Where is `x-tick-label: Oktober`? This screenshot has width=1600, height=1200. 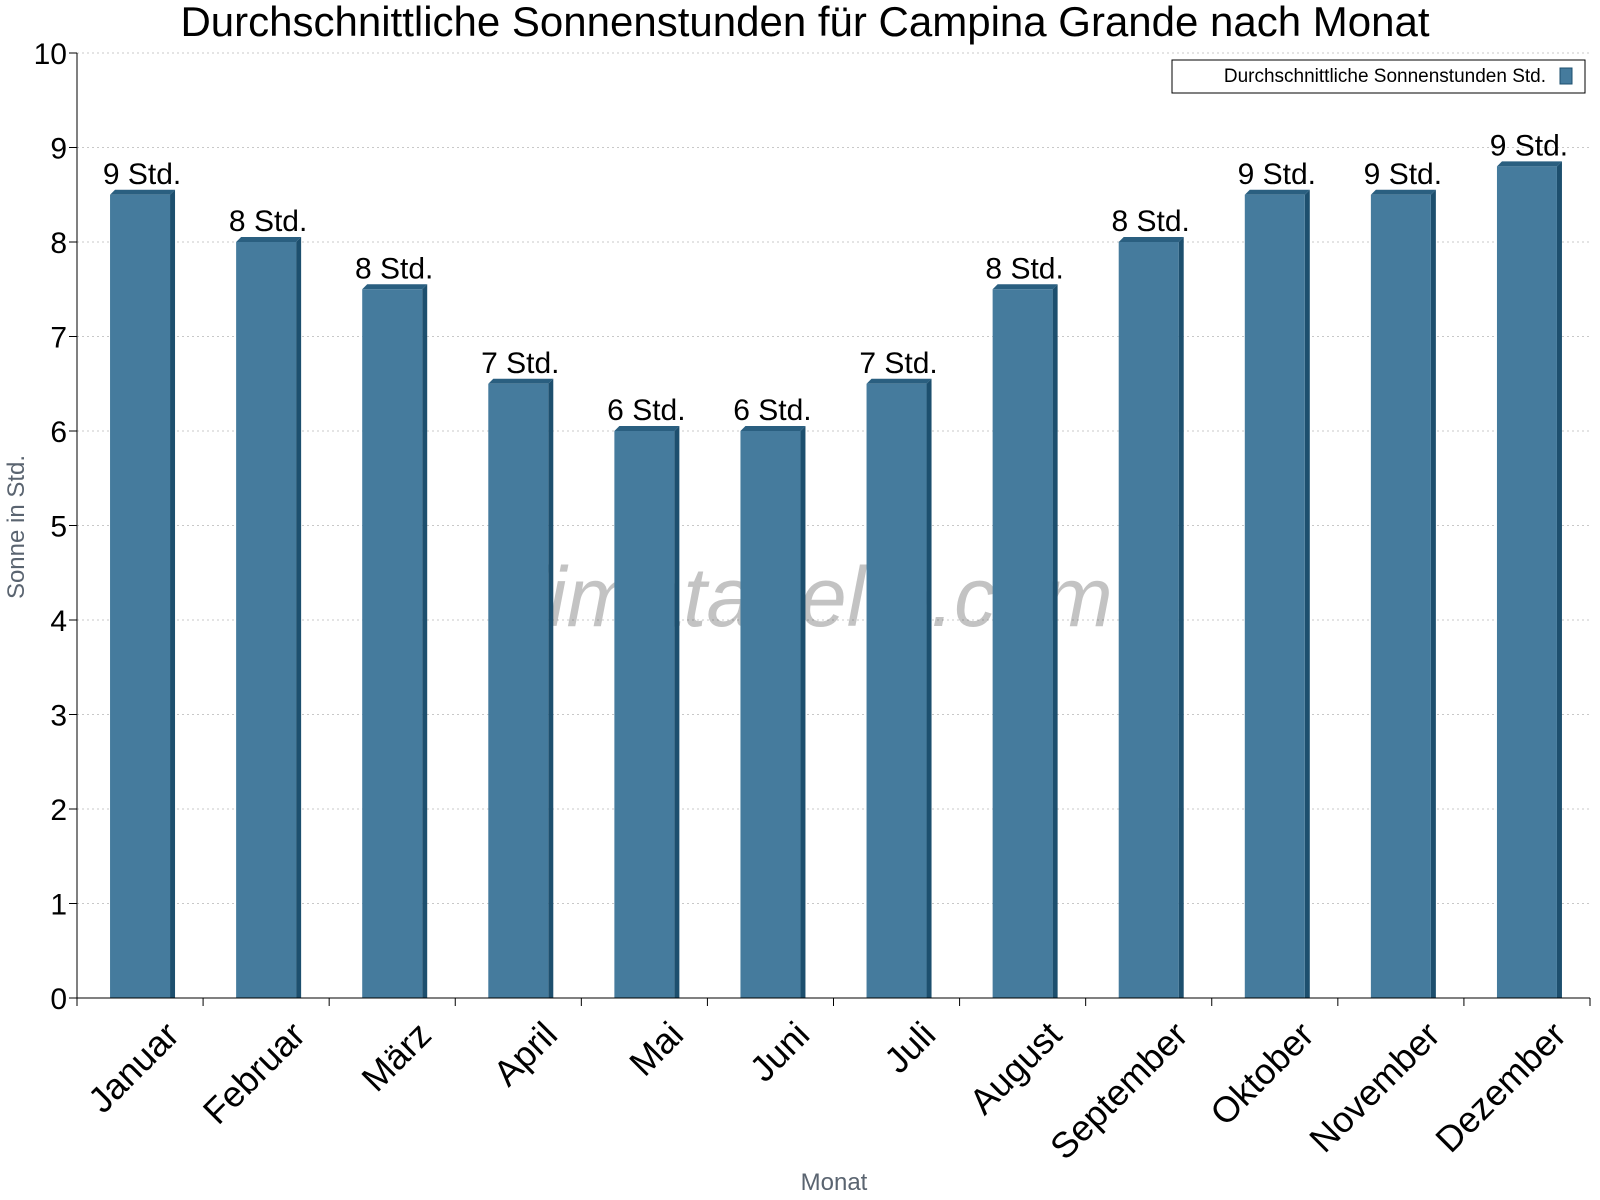
x-tick-label: Oktober is located at coordinates (1262, 1074).